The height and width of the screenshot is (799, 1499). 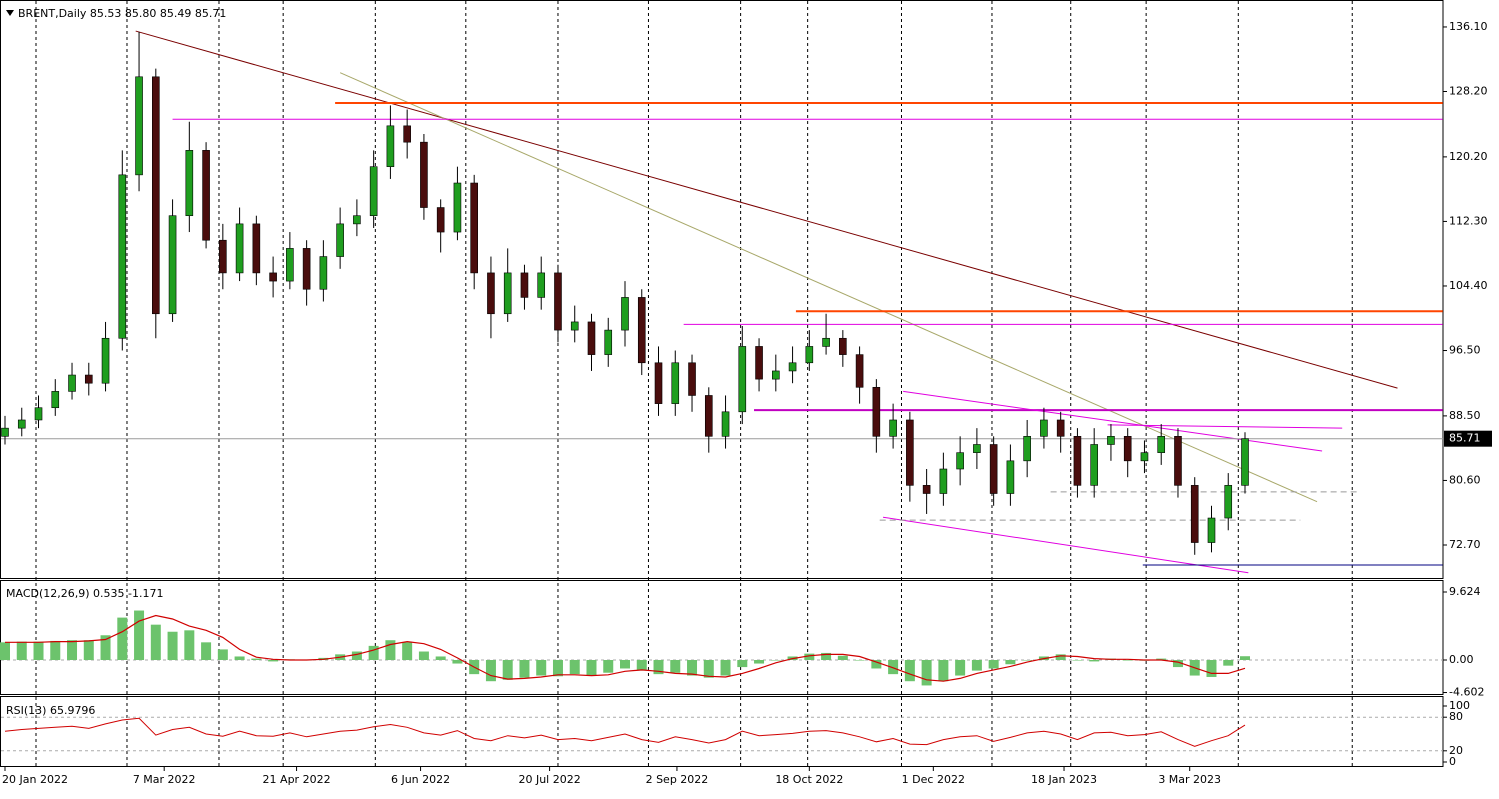 I want to click on last-price-box, so click(x=1468, y=438).